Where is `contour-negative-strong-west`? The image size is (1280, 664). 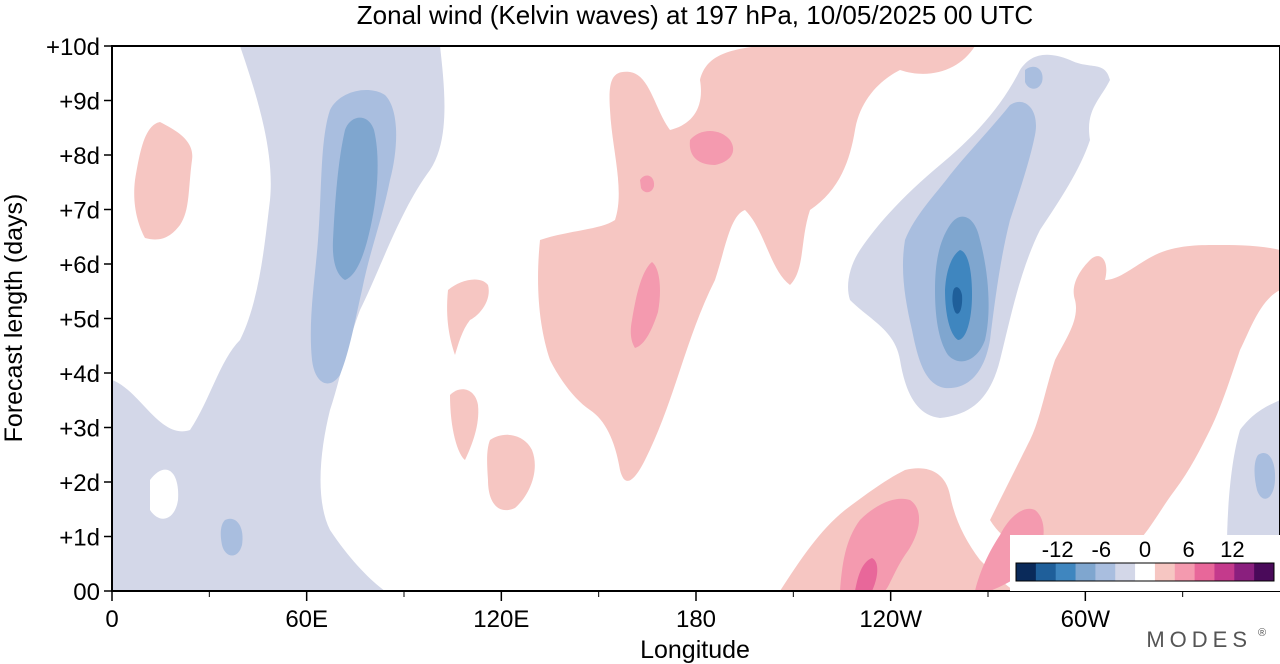
contour-negative-strong-west is located at coordinates (355, 198).